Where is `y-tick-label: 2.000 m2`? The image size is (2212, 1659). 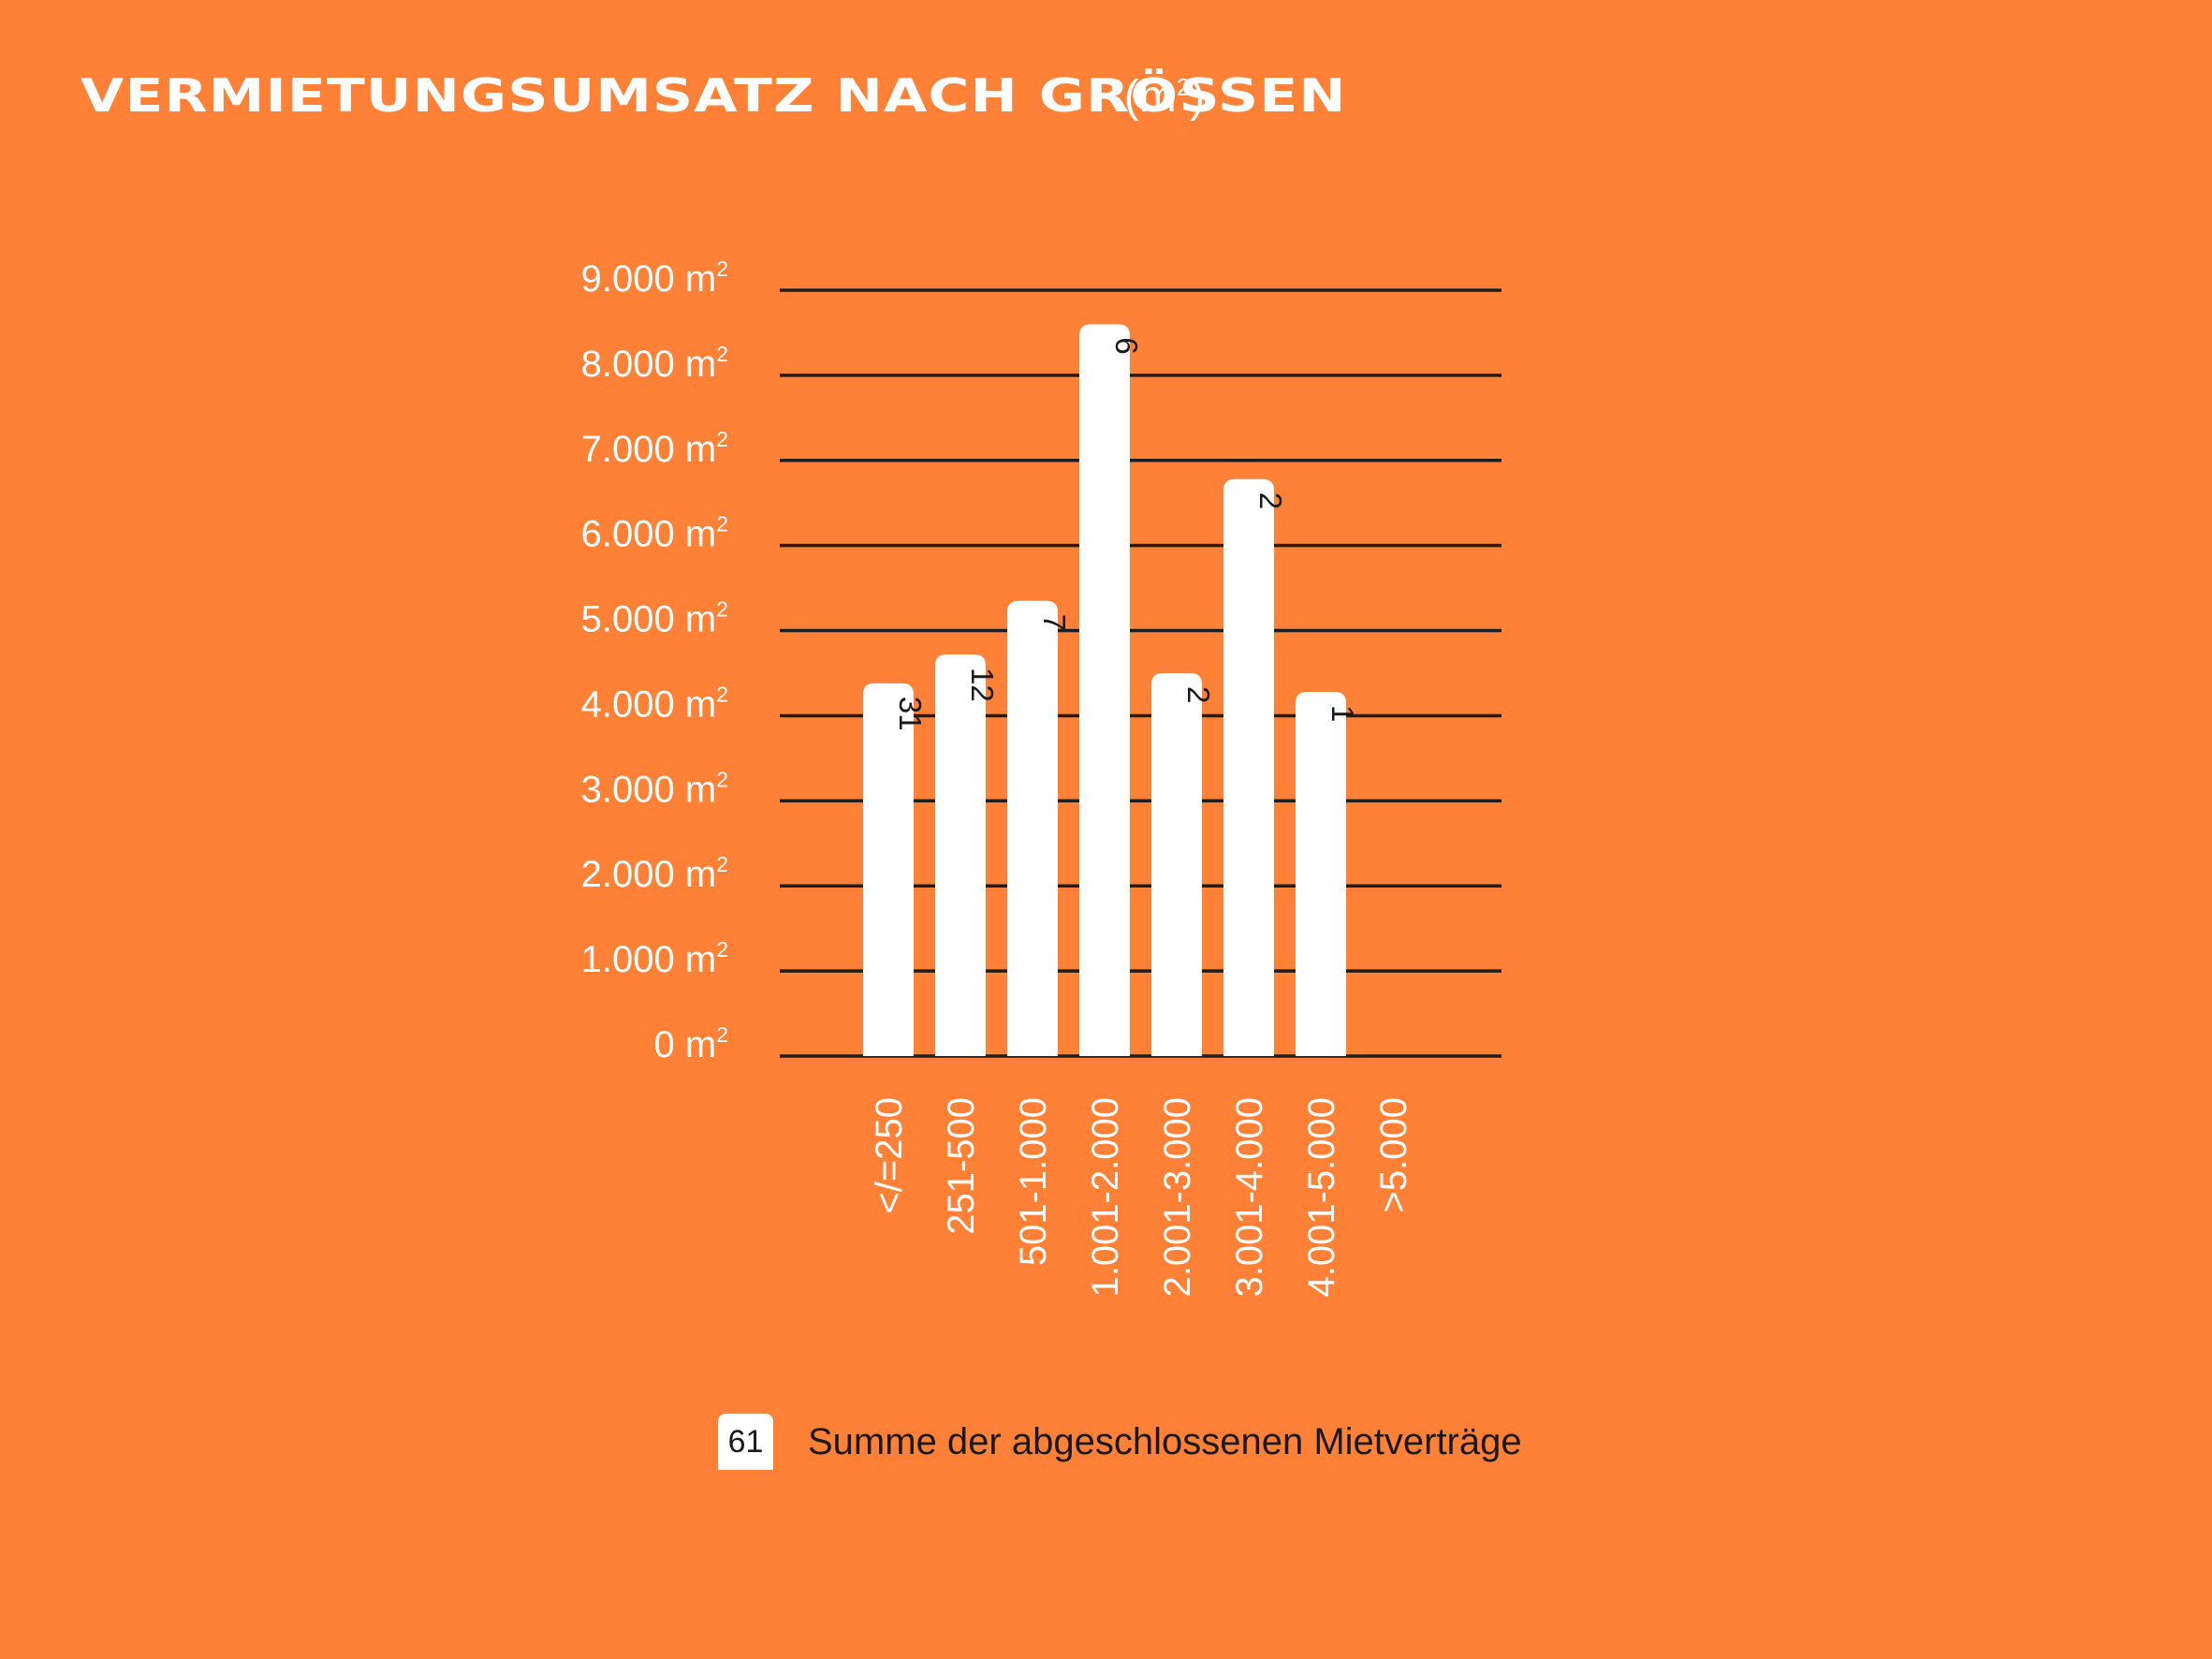
y-tick-label: 2.000 m2 is located at coordinates (654, 873).